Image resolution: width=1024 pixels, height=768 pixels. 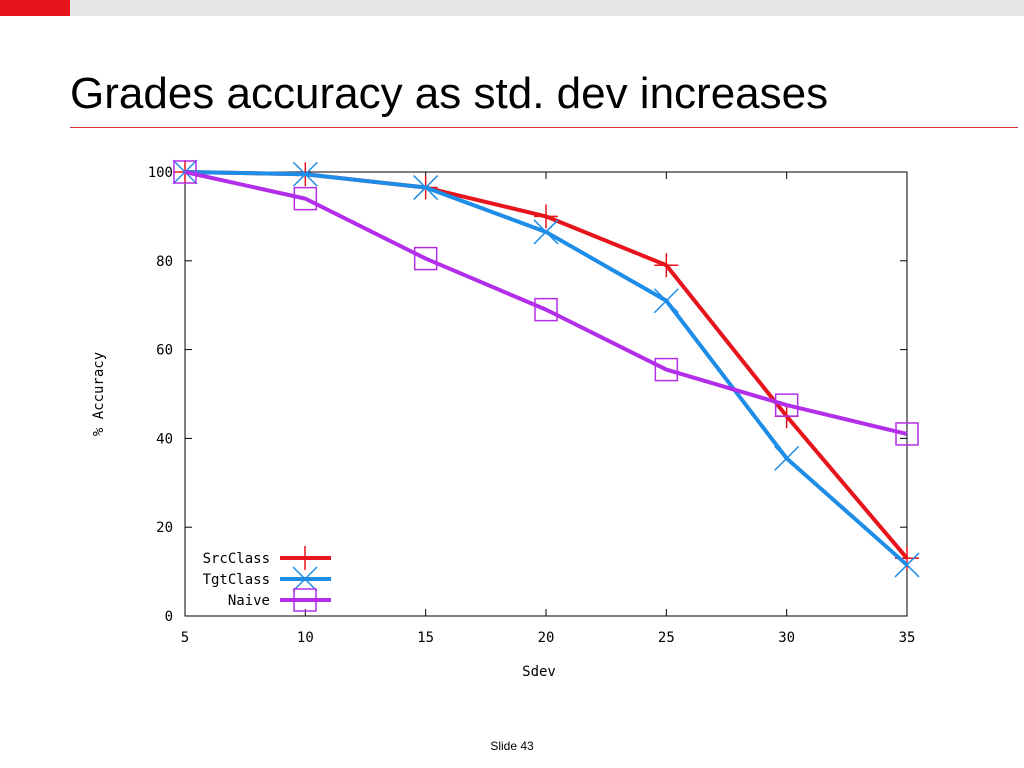 What do you see at coordinates (666, 638) in the screenshot?
I see `x-tick-label: 25` at bounding box center [666, 638].